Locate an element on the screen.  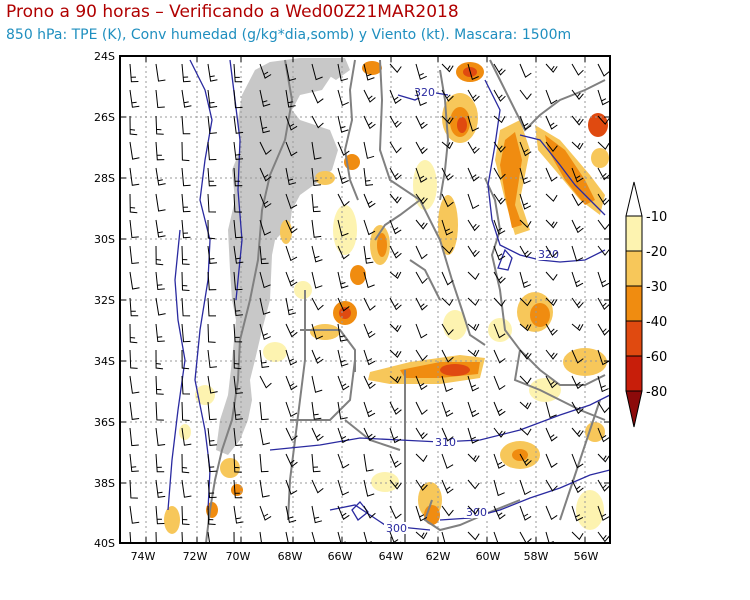
lon-label: 64W is located at coordinates (391, 556).